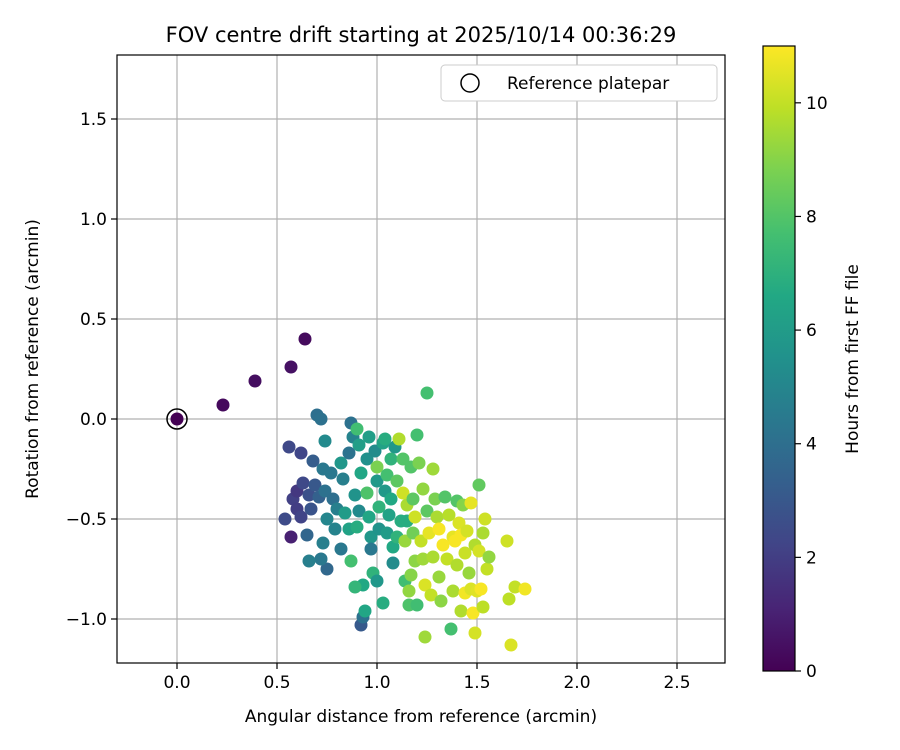 The width and height of the screenshot is (900, 750). What do you see at coordinates (811, 672) in the screenshot?
I see `colorbar-tick-label: 0` at bounding box center [811, 672].